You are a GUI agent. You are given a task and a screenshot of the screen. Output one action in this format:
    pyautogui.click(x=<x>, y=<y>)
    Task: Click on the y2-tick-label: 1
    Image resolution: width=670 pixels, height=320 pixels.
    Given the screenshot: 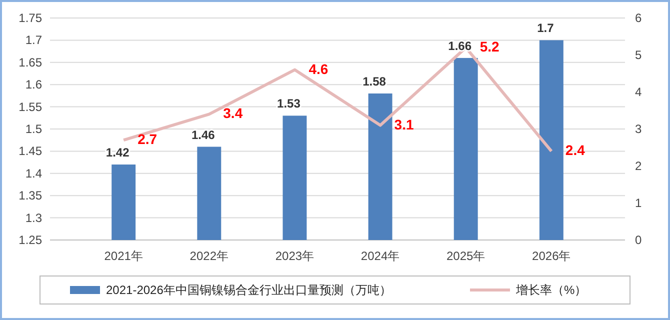 What is the action you would take?
    pyautogui.click(x=638, y=203)
    